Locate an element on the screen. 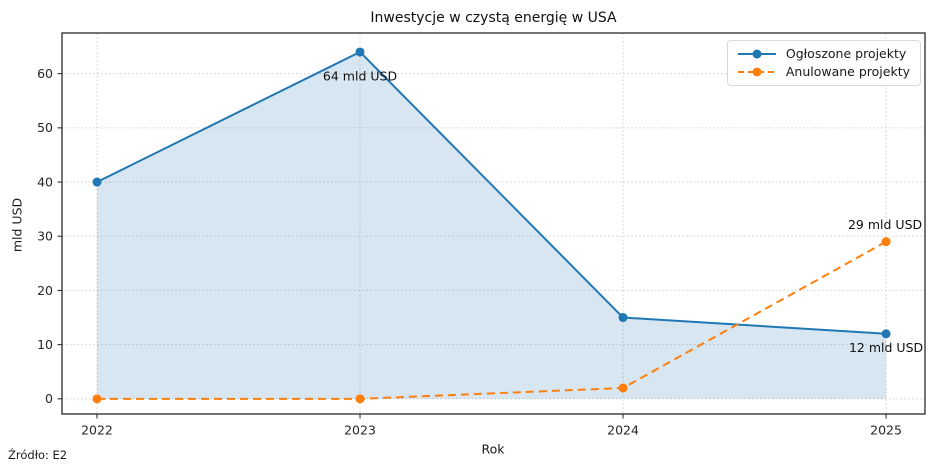 The width and height of the screenshot is (945, 473). y-tick-label: 40 is located at coordinates (45, 181).